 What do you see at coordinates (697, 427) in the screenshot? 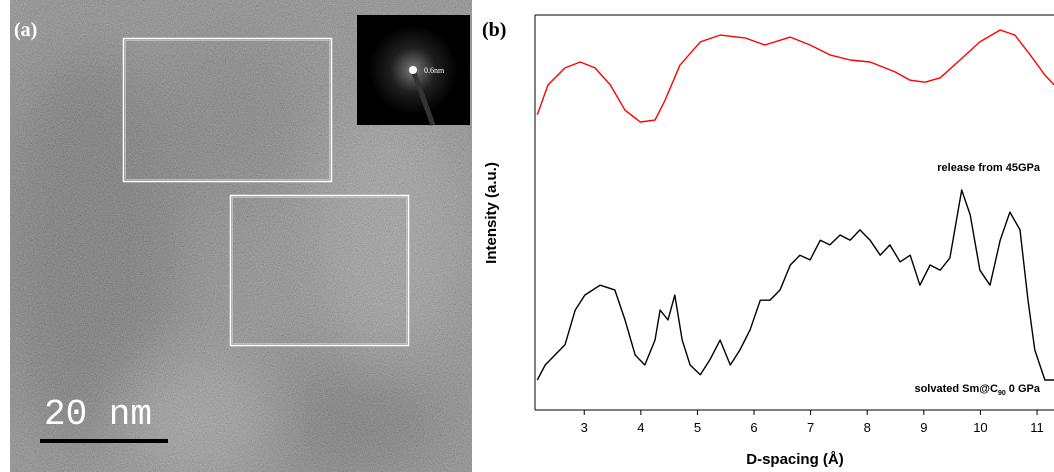
I see `x-tick-label: 5` at bounding box center [697, 427].